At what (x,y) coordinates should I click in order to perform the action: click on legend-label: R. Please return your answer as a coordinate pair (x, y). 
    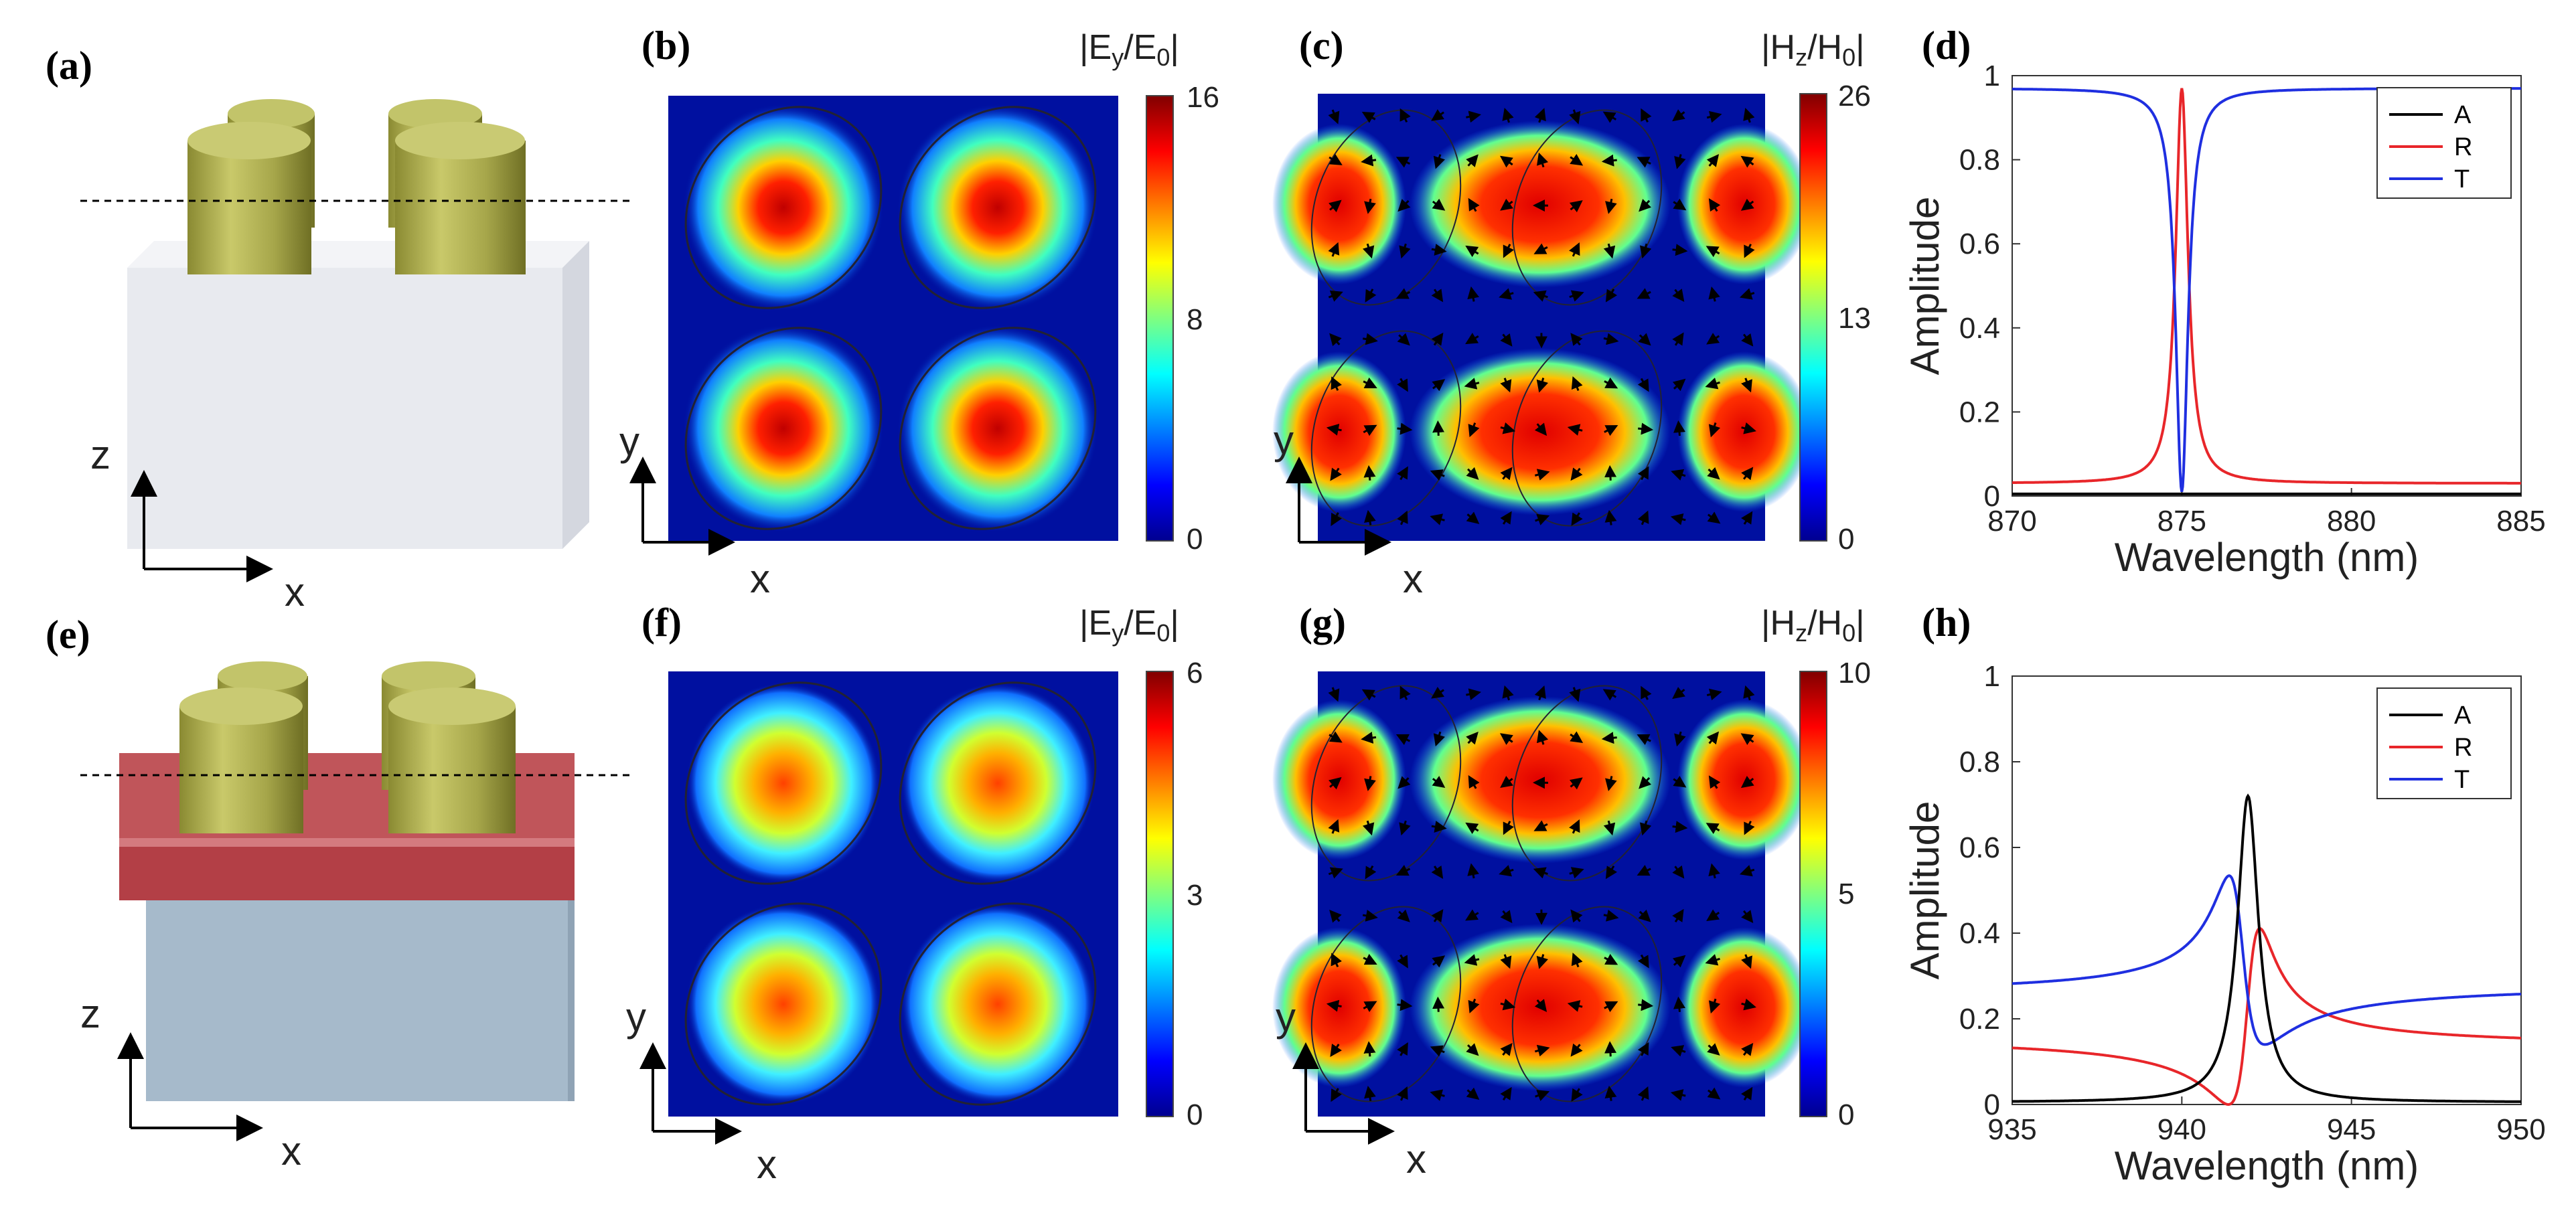
    Looking at the image, I should click on (2463, 147).